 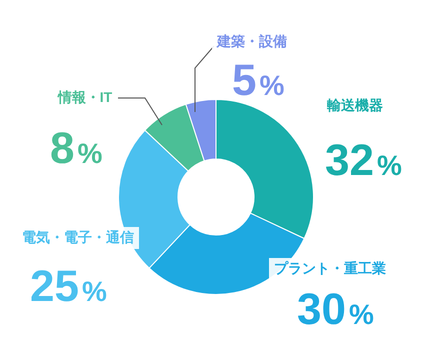 I want to click on data-label: 8%, so click(x=76, y=148).